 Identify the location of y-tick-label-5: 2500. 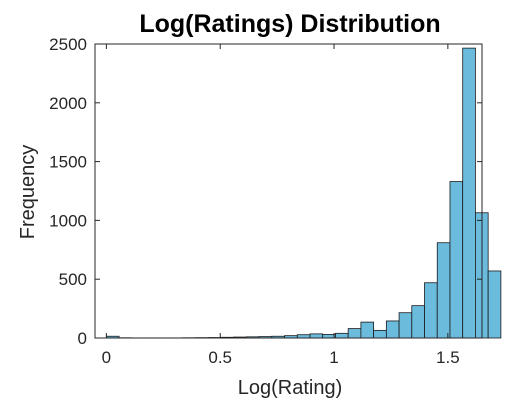
(68, 44).